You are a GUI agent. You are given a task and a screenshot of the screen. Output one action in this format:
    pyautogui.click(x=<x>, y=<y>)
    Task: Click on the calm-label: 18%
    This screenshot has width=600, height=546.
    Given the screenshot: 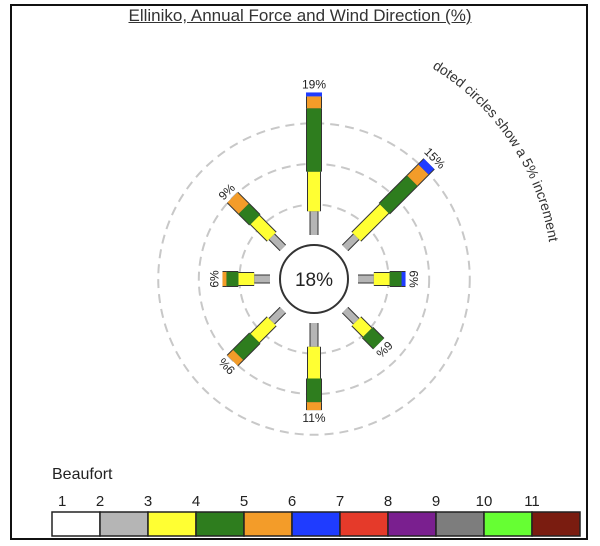 What is the action you would take?
    pyautogui.click(x=314, y=280)
    